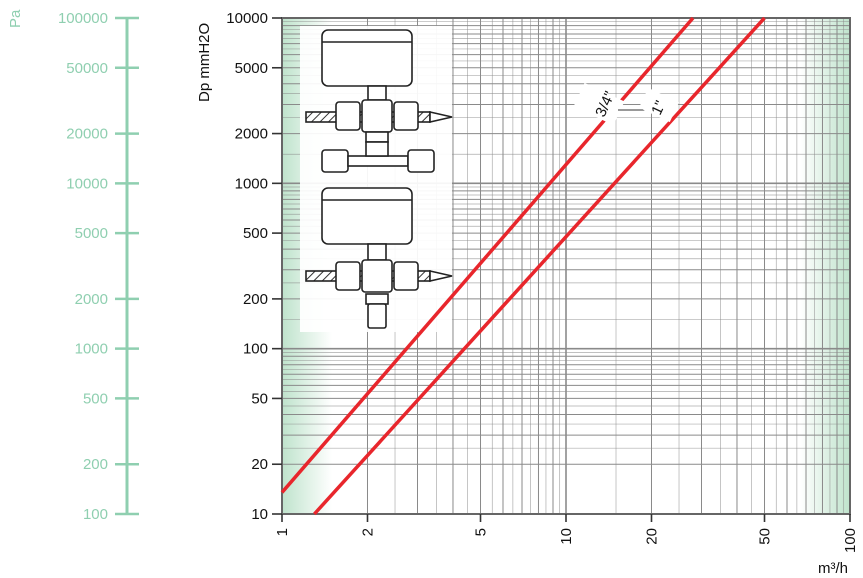  Describe the element at coordinates (259, 398) in the screenshot. I see `y-tick-label: 50` at that location.